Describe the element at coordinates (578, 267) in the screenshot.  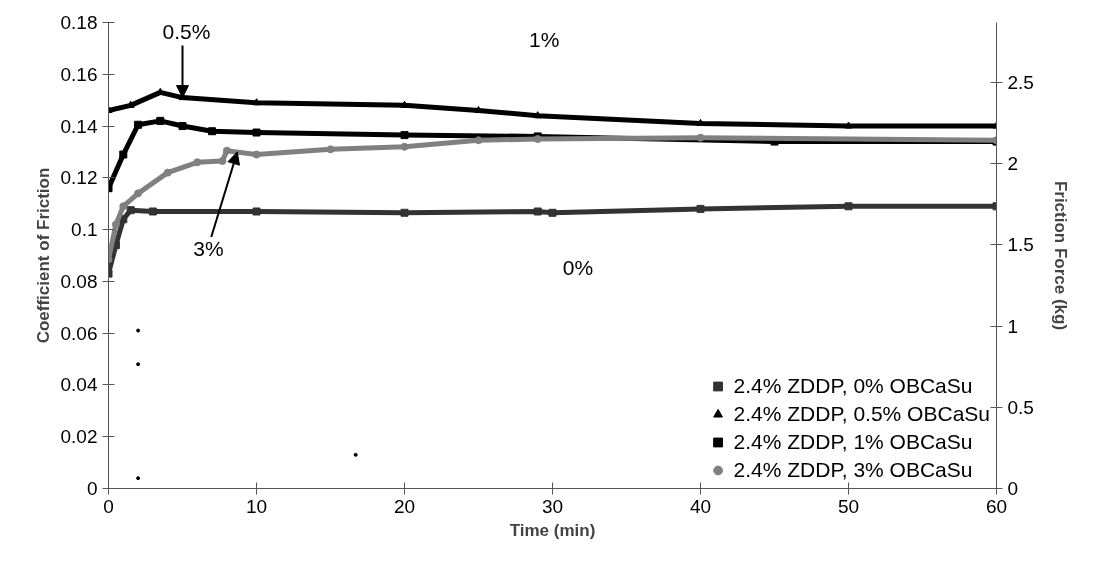
I see `annotation: 0%` at that location.